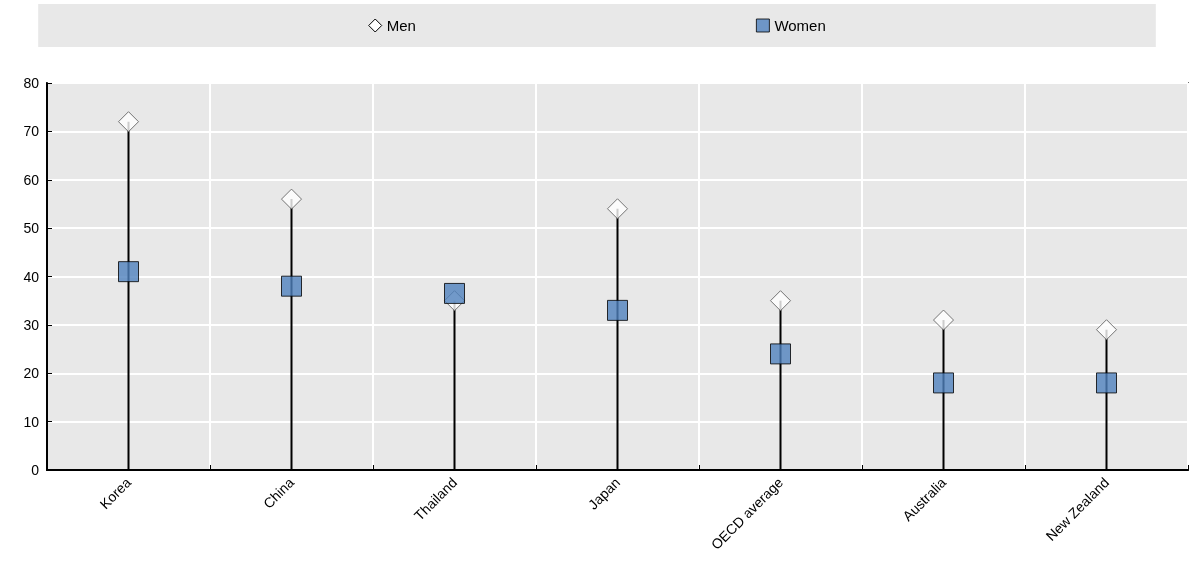  I want to click on legend-label: Men, so click(401, 25).